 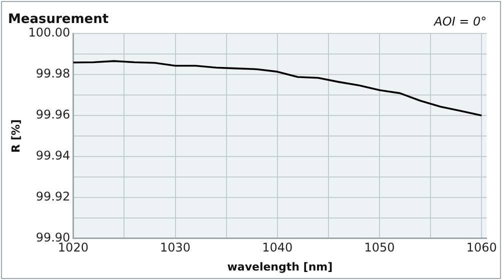 What do you see at coordinates (277, 247) in the screenshot?
I see `x-tick-label: 1040` at bounding box center [277, 247].